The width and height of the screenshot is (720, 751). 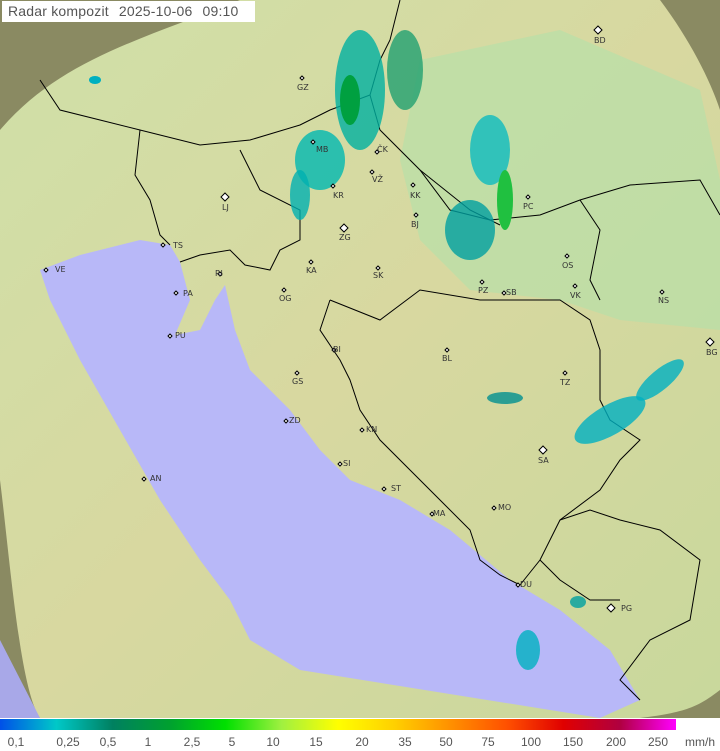 I want to click on city-label: TS, so click(x=178, y=245).